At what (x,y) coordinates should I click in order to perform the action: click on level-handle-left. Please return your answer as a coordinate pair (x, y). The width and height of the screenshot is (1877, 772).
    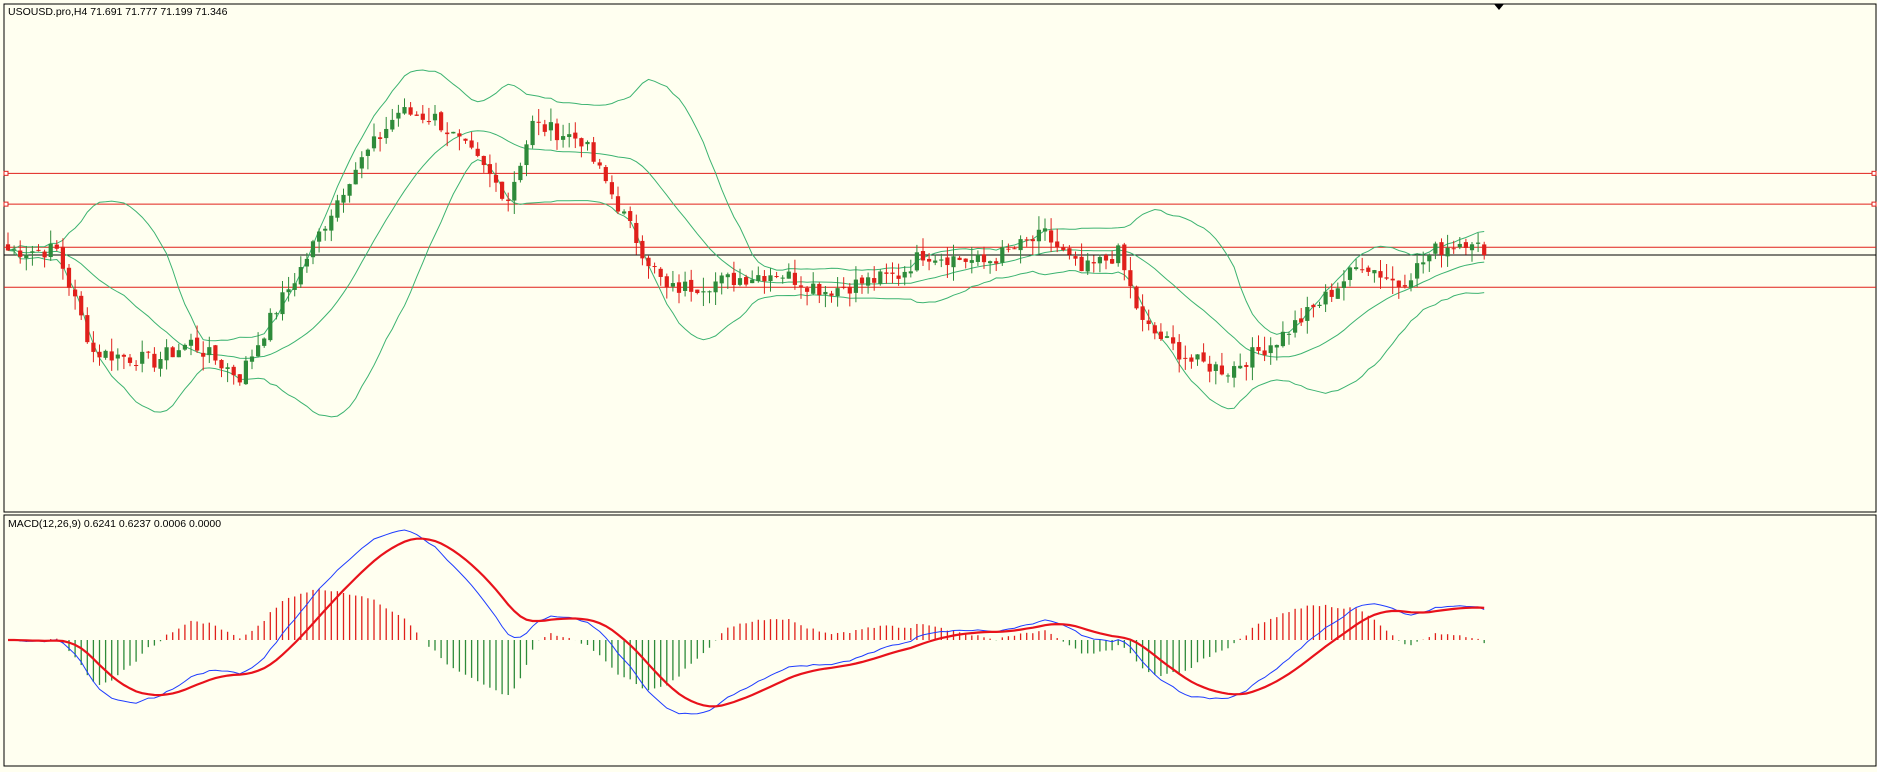
    Looking at the image, I should click on (6, 204).